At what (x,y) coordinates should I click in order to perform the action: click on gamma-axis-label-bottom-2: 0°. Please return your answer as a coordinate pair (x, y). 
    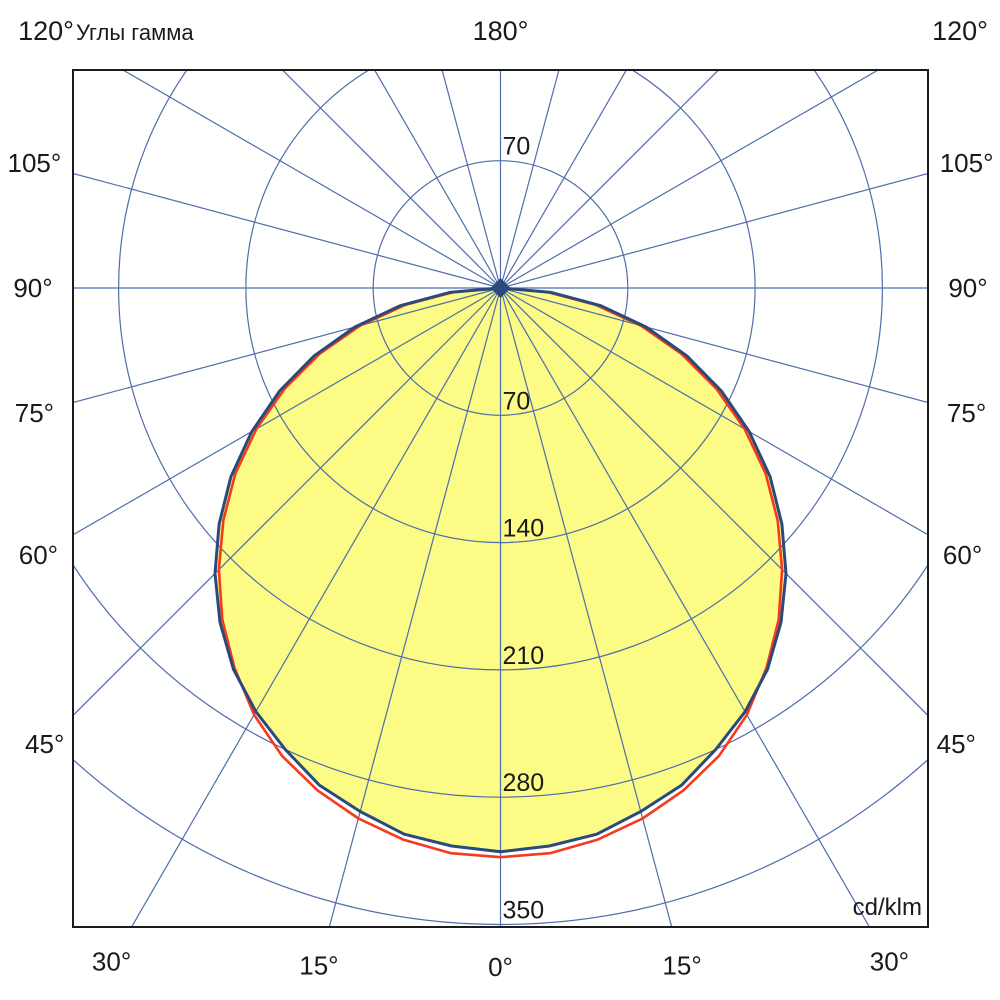
    Looking at the image, I should click on (500, 967).